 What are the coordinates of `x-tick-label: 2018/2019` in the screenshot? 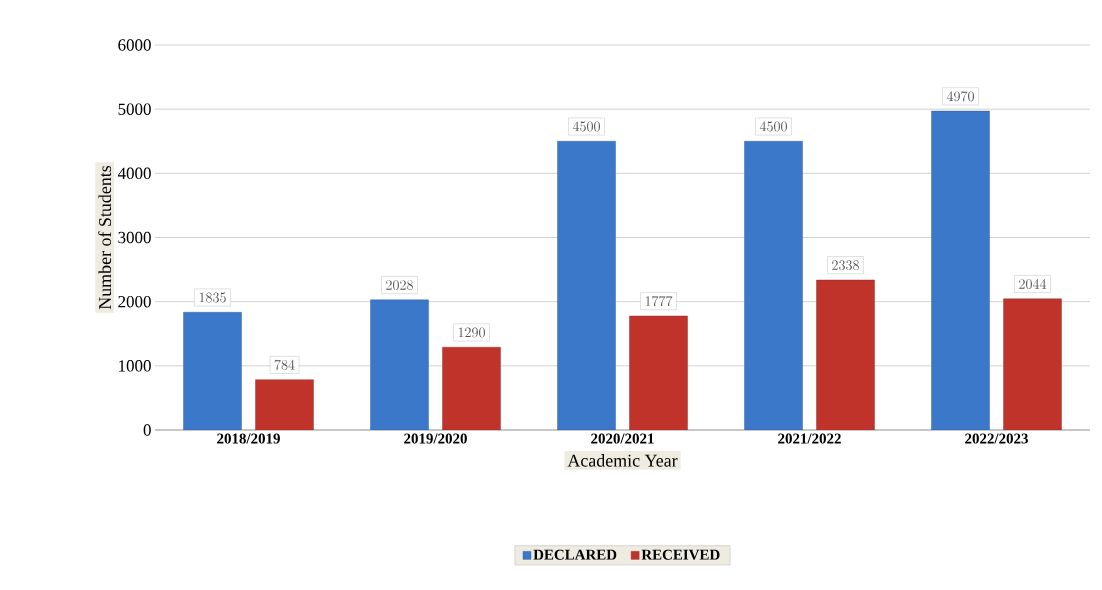 It's located at (248, 438).